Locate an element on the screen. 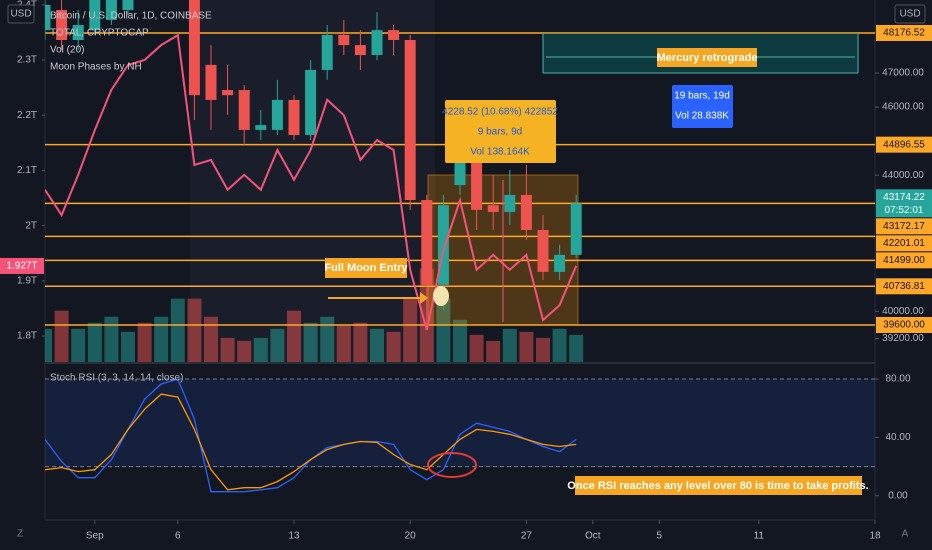 The width and height of the screenshot is (932, 550). level-label: 48176.52 is located at coordinates (904, 33).